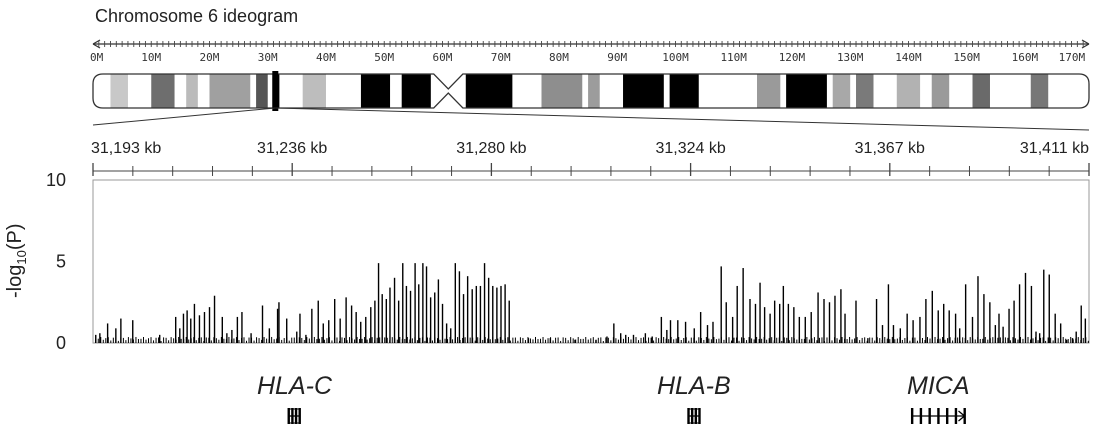  Describe the element at coordinates (448, 101) in the screenshot. I see `centromere-notch-bottom` at that location.